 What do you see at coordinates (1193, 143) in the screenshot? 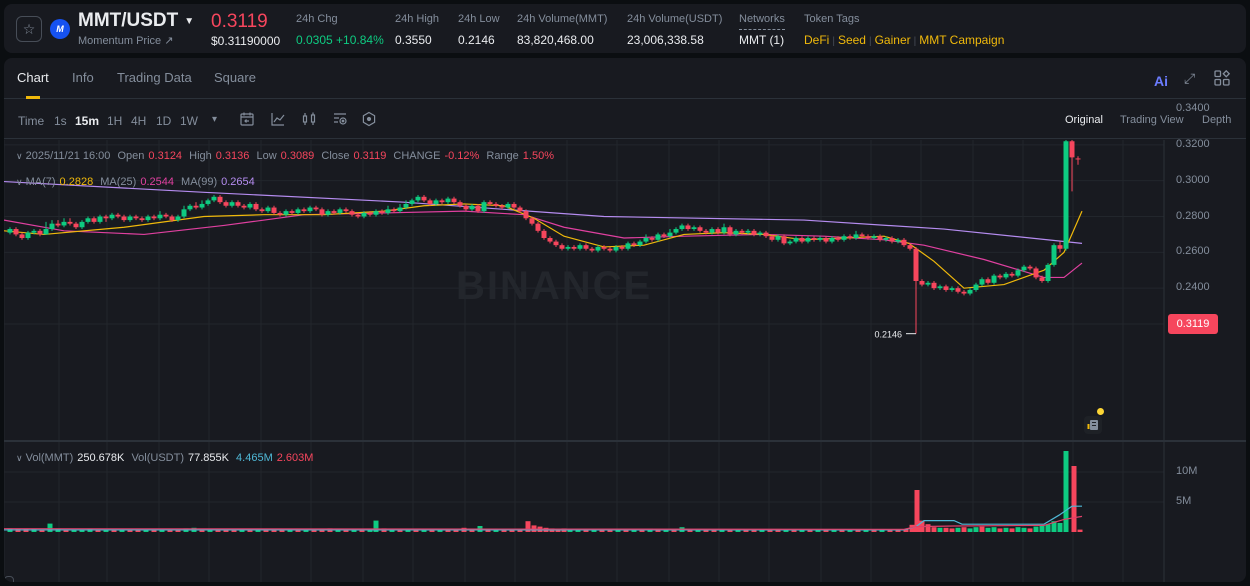
I see `price-tick-label: 0.3200` at bounding box center [1193, 143].